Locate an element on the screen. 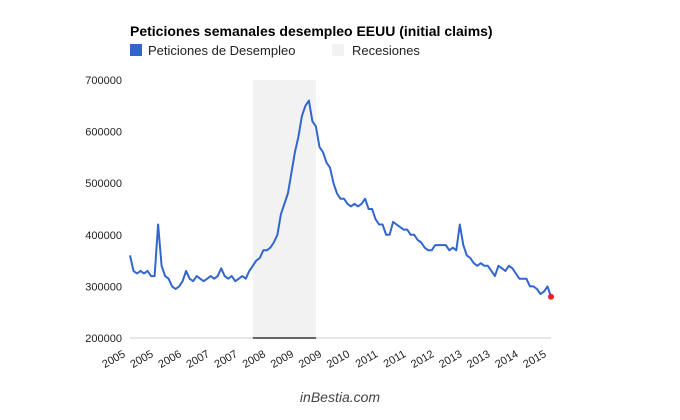  x-tick-label: 2014 is located at coordinates (506, 359).